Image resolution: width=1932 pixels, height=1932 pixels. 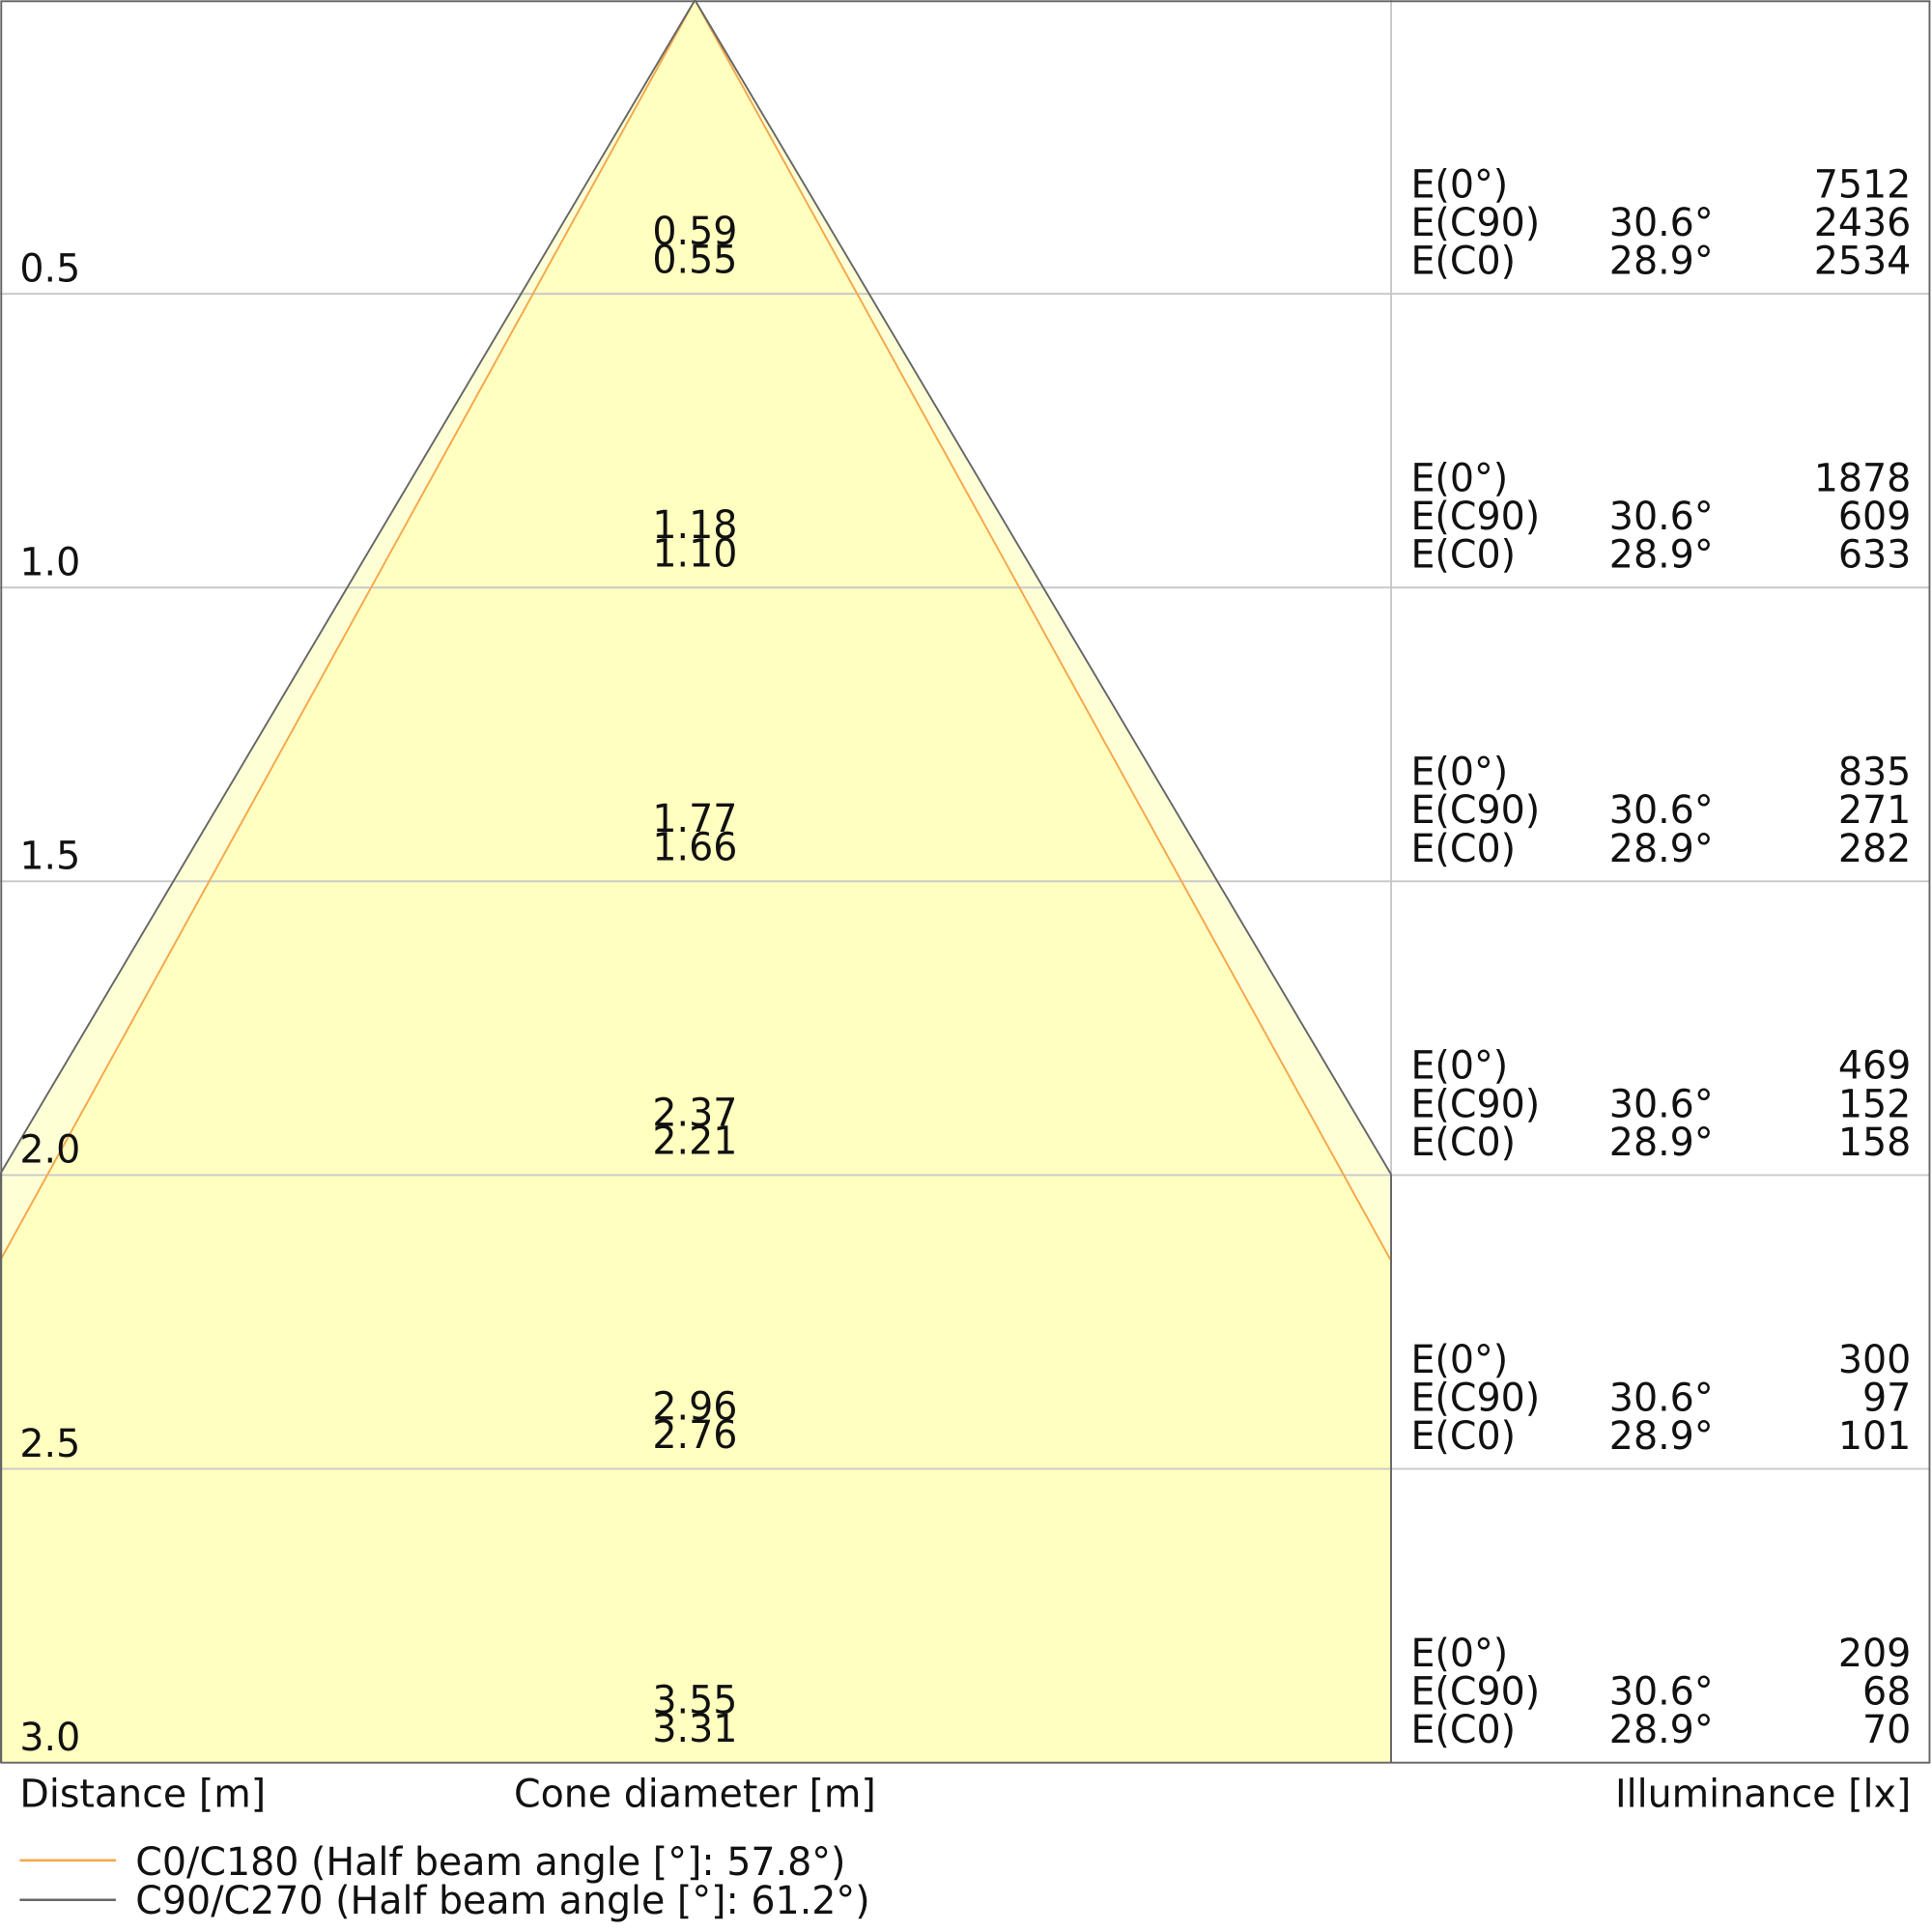 What do you see at coordinates (694, 260) in the screenshot?
I see `cone-diameter: 0.55` at bounding box center [694, 260].